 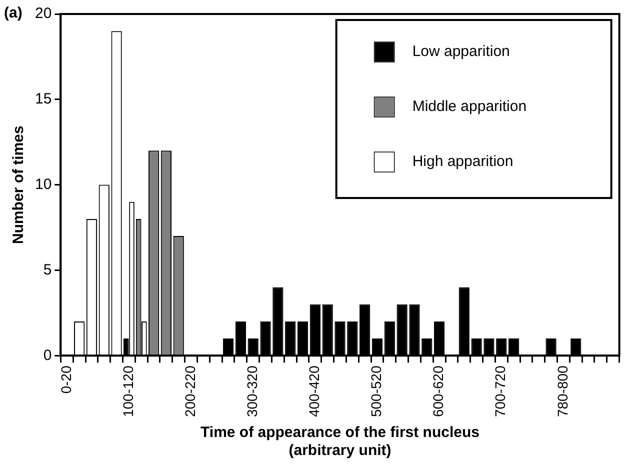 I want to click on x-tick-label: 700-720, so click(x=500, y=391).